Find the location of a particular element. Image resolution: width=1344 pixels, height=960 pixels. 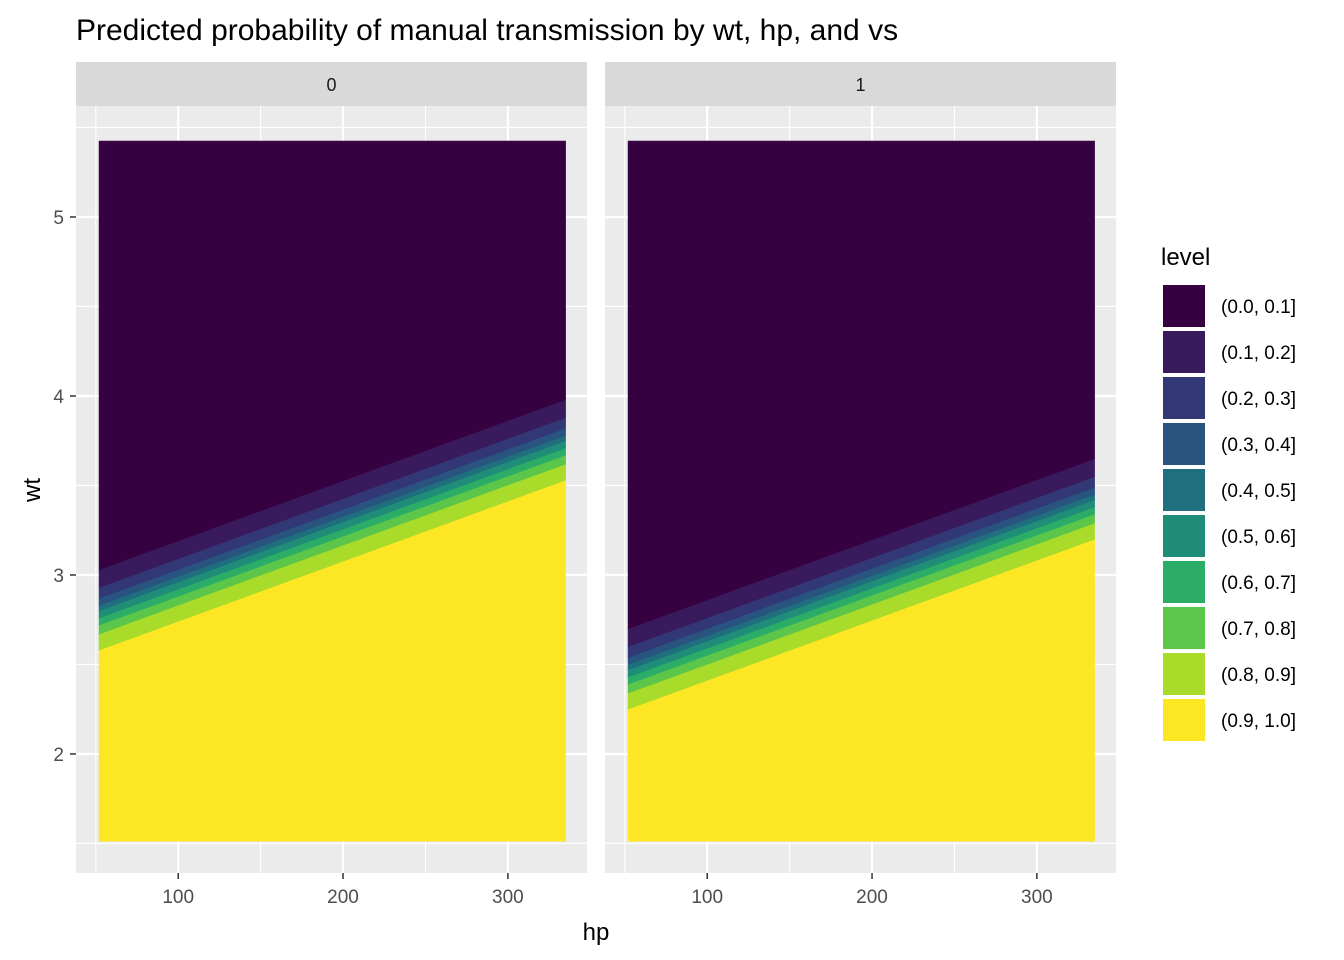

legend-item: (0.9, 1.0] is located at coordinates (1228, 720).